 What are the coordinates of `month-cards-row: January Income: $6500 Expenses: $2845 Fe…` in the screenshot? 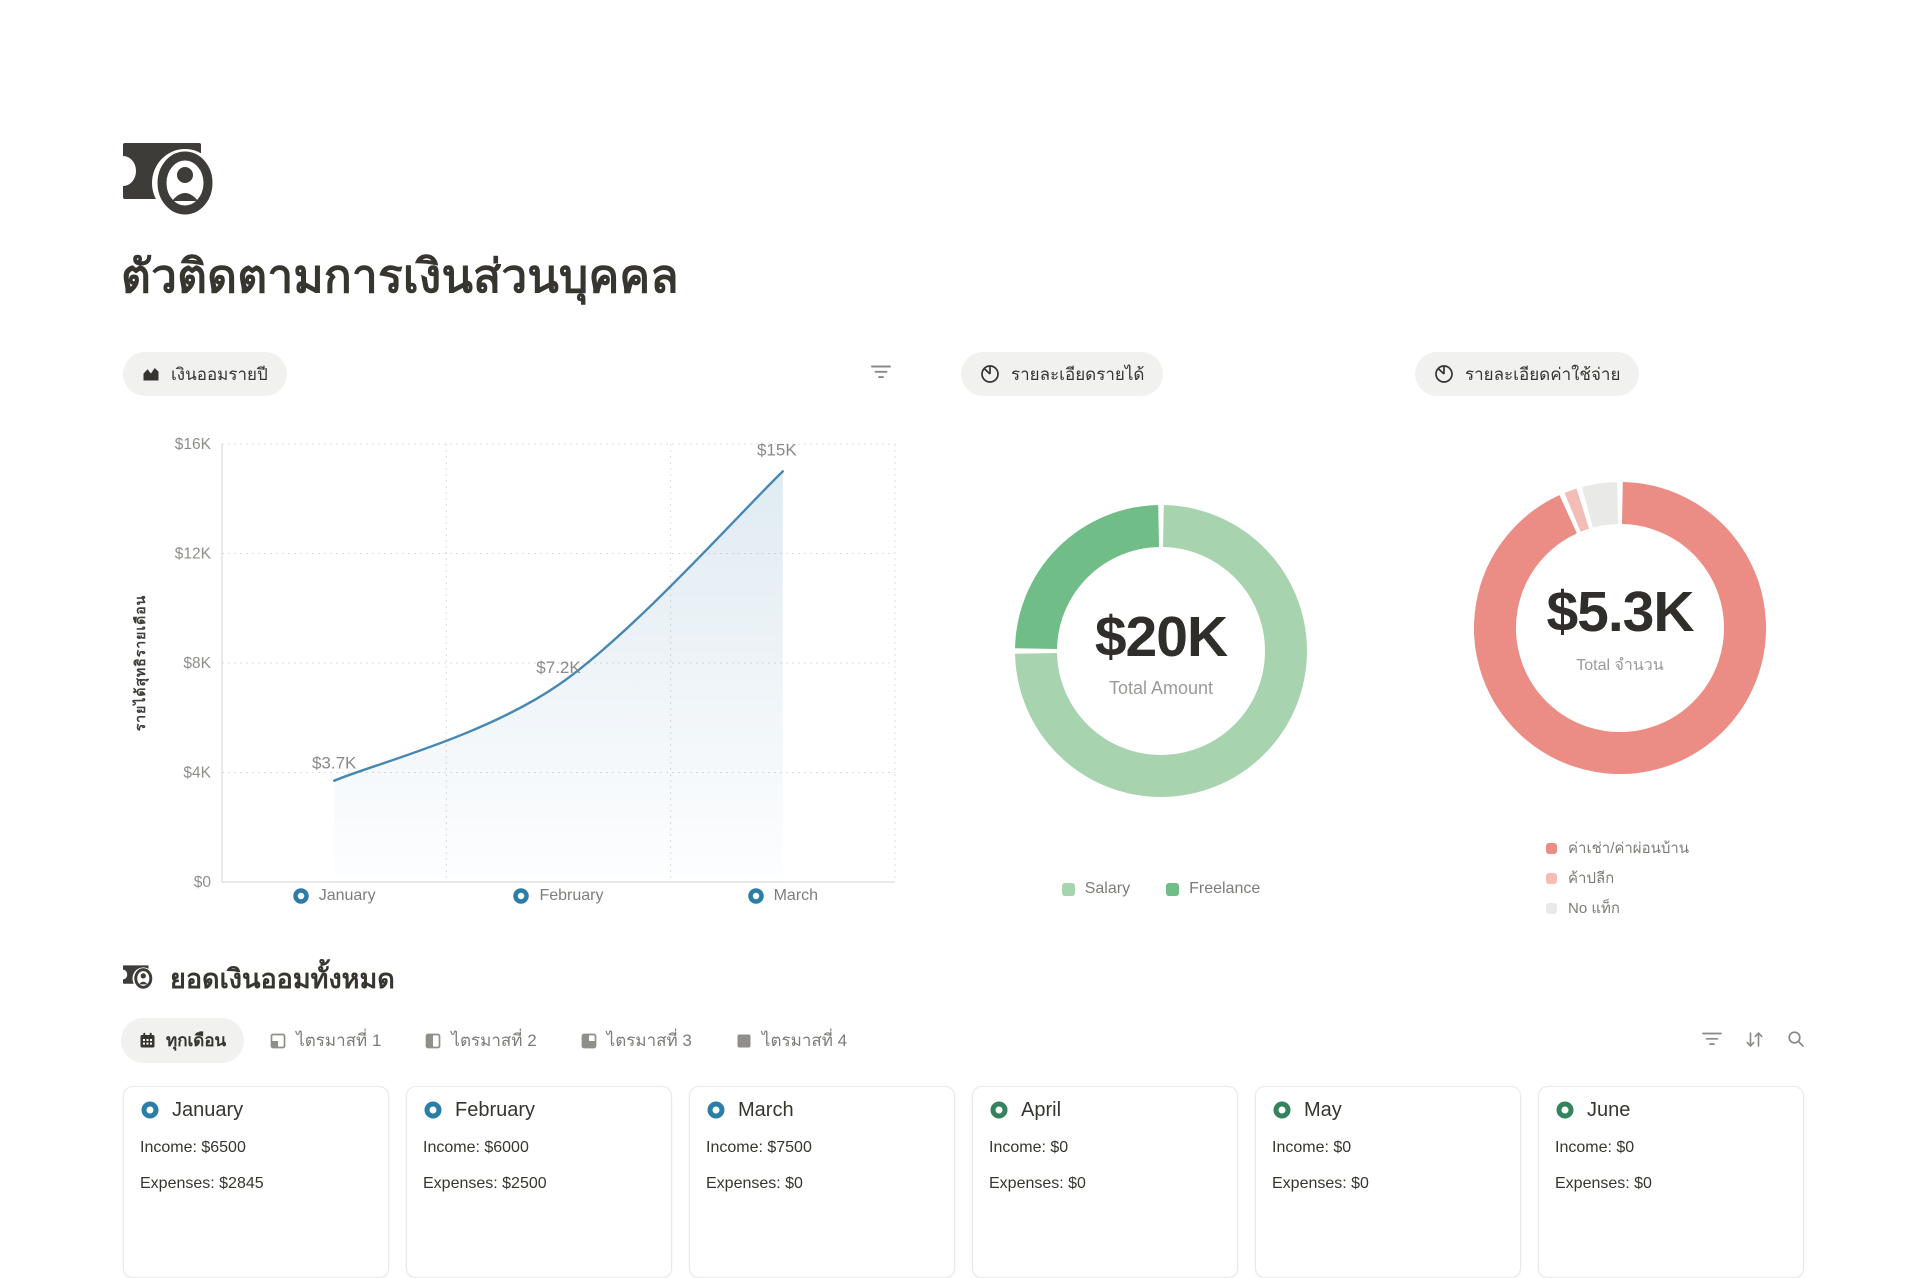 It's located at (963, 1182).